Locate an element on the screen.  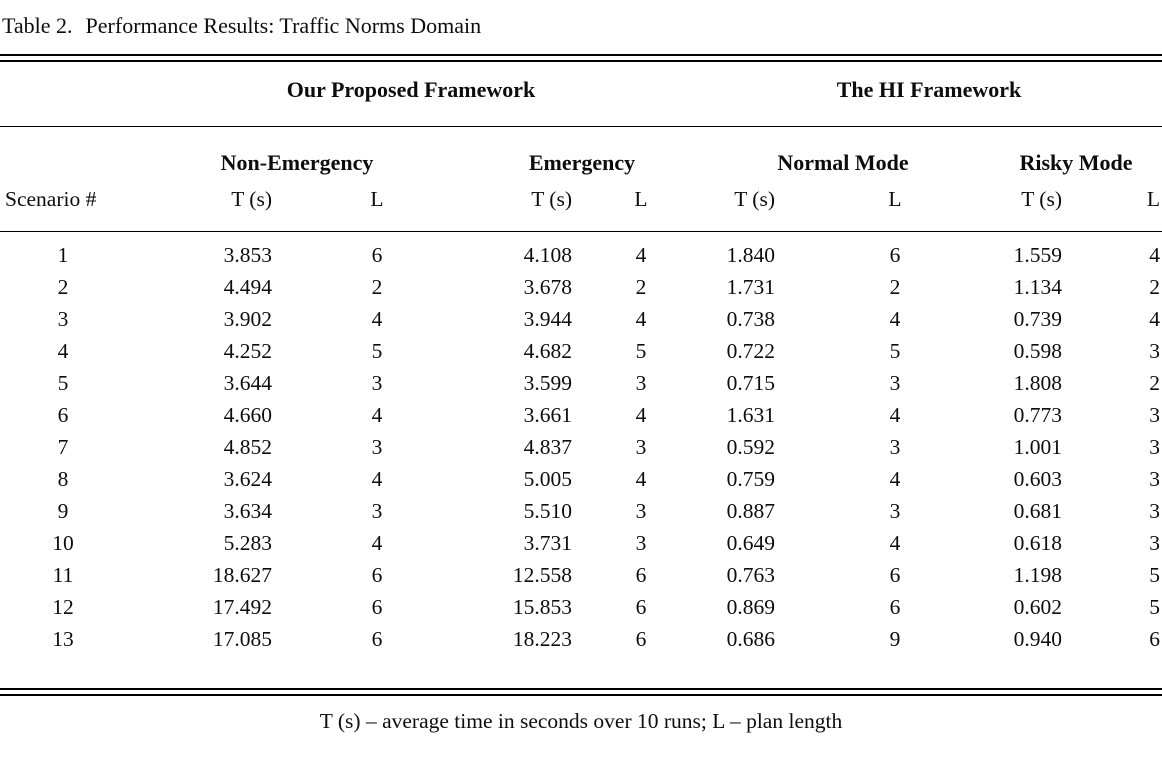
table-cell: 0.681 is located at coordinates (1037, 511).